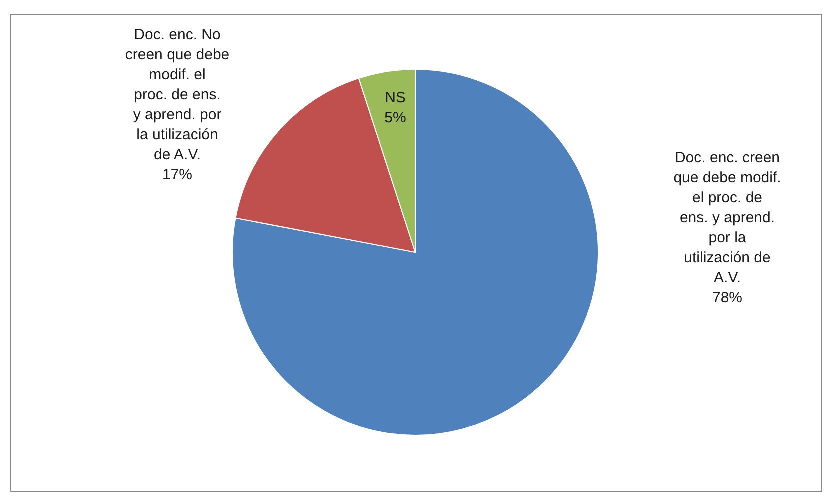 Image resolution: width=831 pixels, height=497 pixels. Describe the element at coordinates (727, 298) in the screenshot. I see `data-label: 78%` at that location.